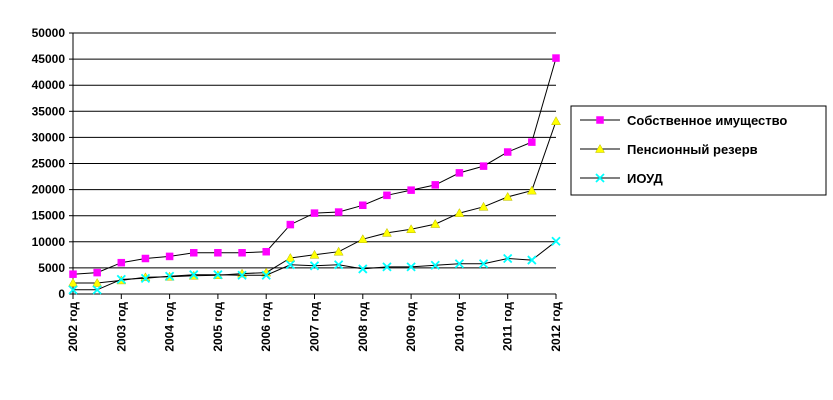  What do you see at coordinates (49, 85) in the screenshot?
I see `y-tick-label: 40000` at bounding box center [49, 85].